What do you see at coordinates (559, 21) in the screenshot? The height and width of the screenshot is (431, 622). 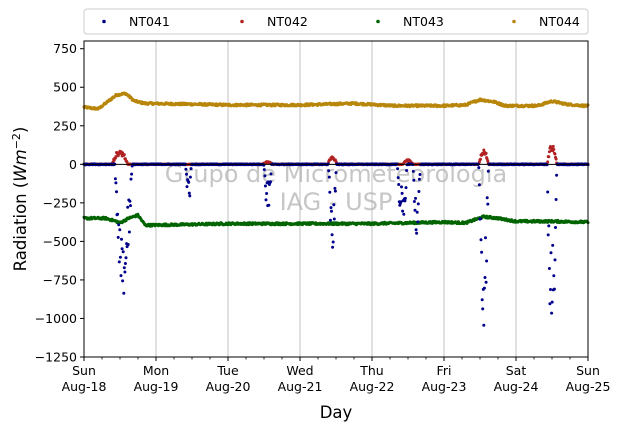 I see `legend-label-nt044: NT044` at bounding box center [559, 21].